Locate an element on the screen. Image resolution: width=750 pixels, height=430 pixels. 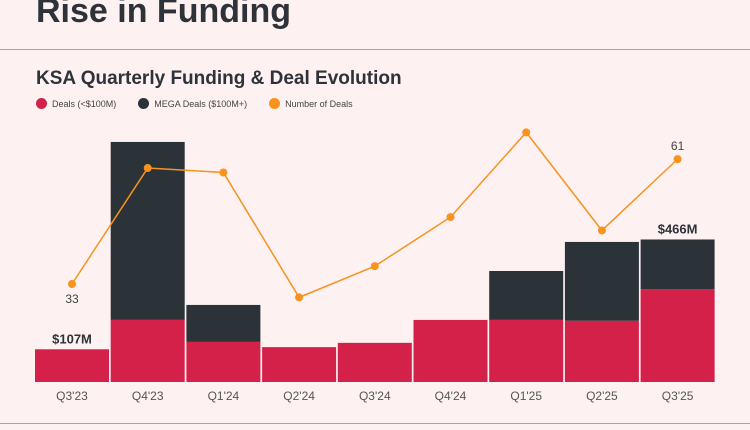
data-label: $466M is located at coordinates (678, 228).